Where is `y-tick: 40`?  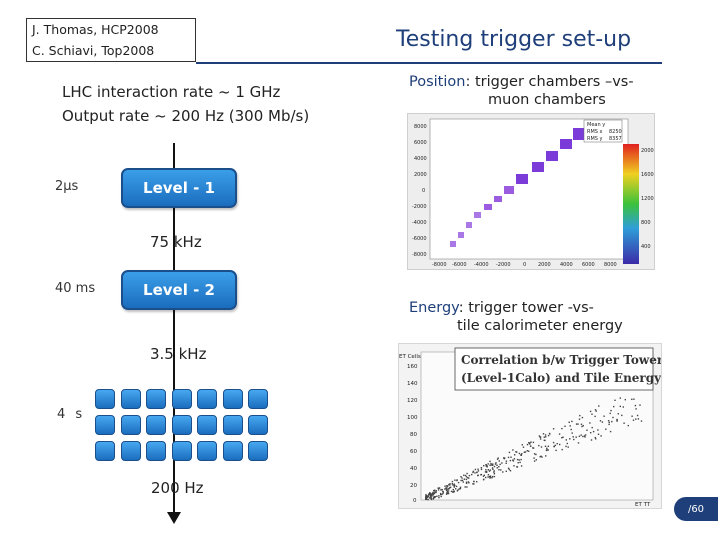
y-tick: 40 is located at coordinates (413, 469).